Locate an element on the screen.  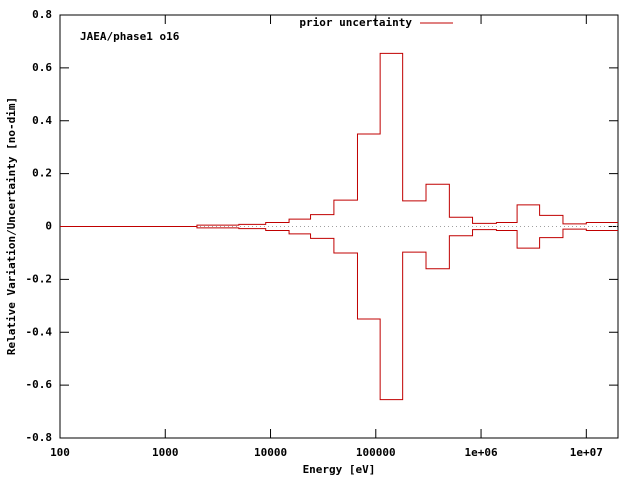
annotation: JAEA/phase1 o16 is located at coordinates (130, 36).